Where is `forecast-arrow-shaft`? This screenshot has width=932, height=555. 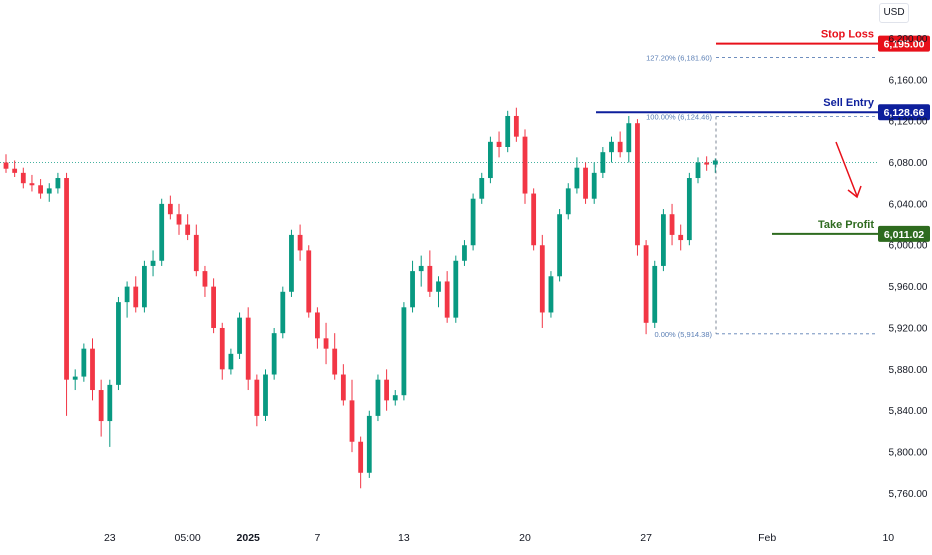 forecast-arrow-shaft is located at coordinates (846, 169).